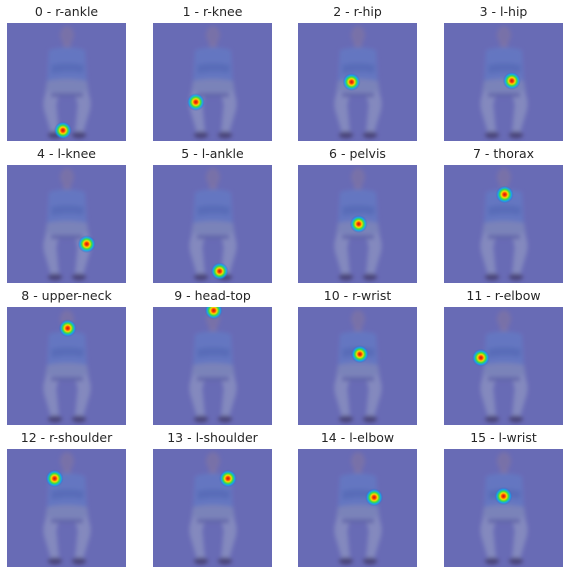  I want to click on panel-title: 5 - l-ankle, so click(212, 153).